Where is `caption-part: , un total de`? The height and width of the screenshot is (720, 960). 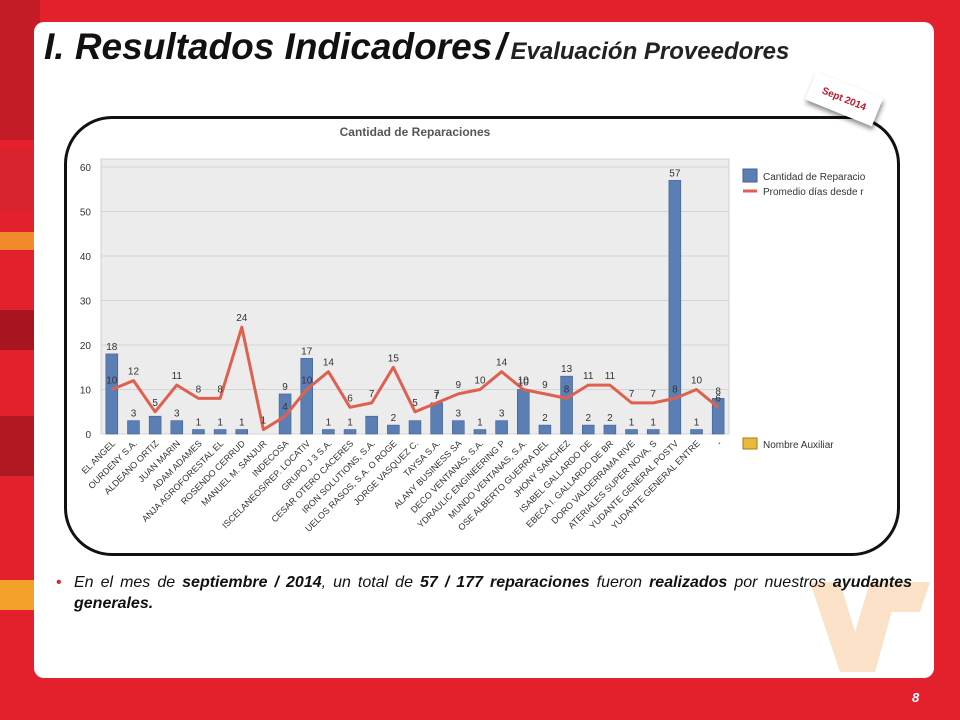 caption-part: , un total de is located at coordinates (371, 582).